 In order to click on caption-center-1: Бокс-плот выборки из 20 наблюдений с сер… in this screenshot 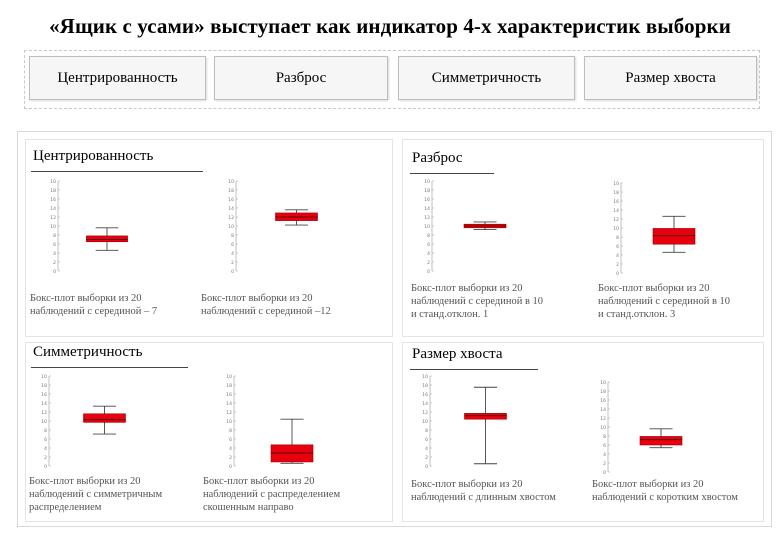, I will do `click(93, 305)`.